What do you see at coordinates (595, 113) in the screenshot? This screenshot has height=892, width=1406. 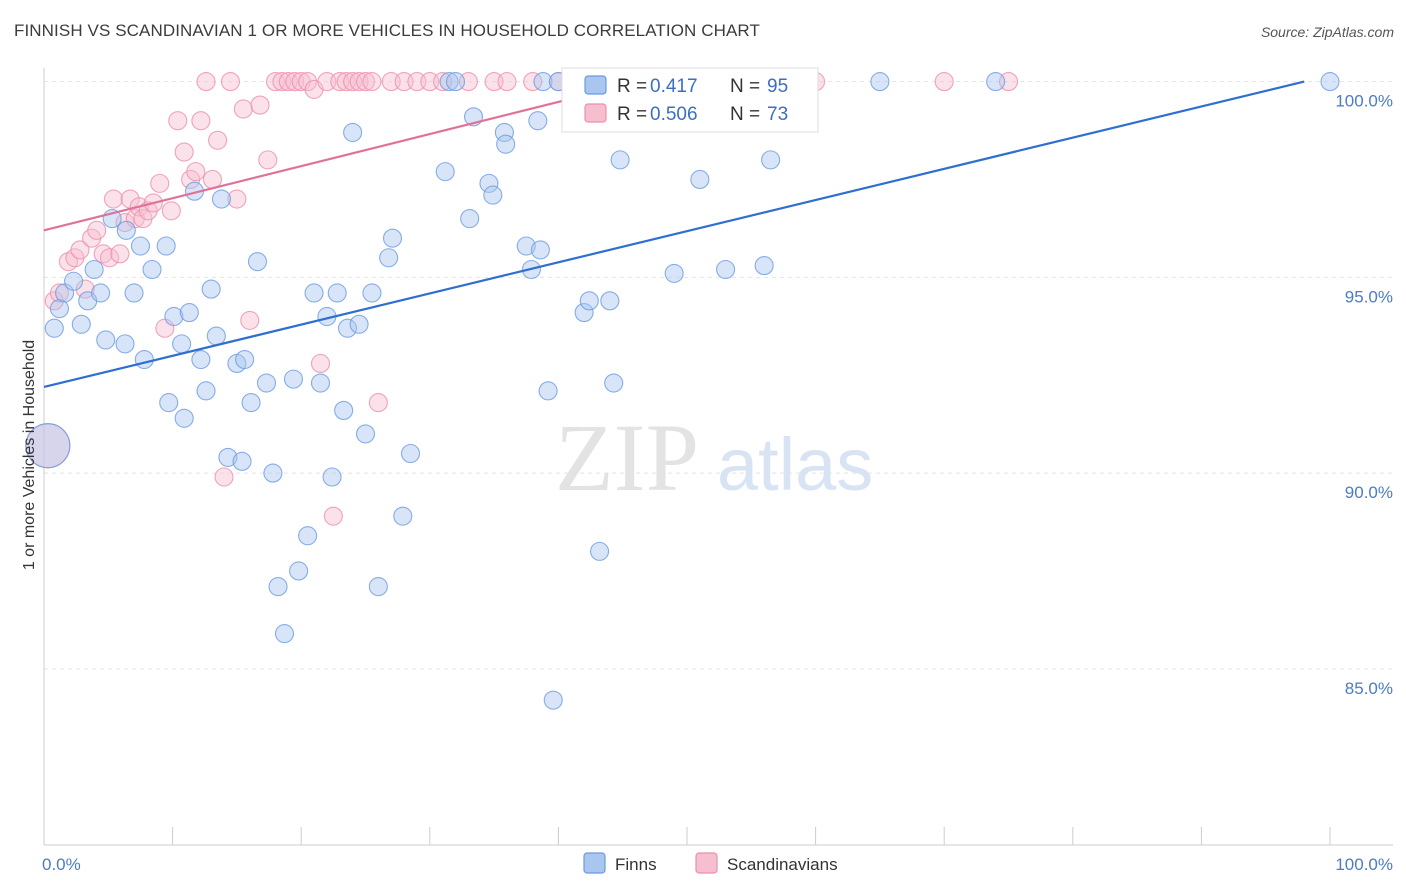 I see `stats-swatch-scandinavians` at bounding box center [595, 113].